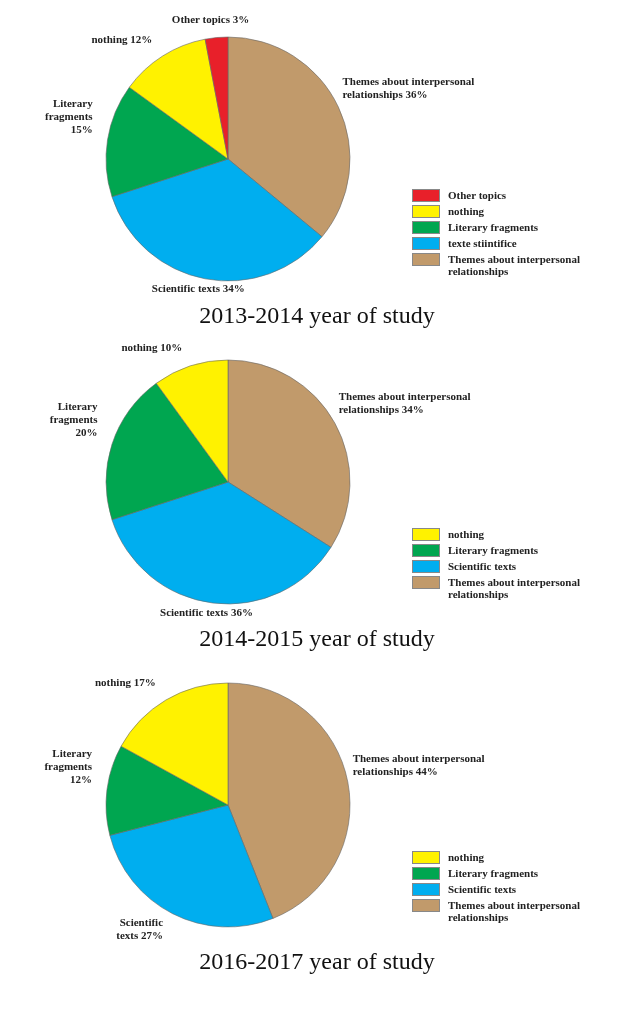  Describe the element at coordinates (404, 403) in the screenshot. I see `data-label: Themes about interpersonal relationships 34%` at that location.